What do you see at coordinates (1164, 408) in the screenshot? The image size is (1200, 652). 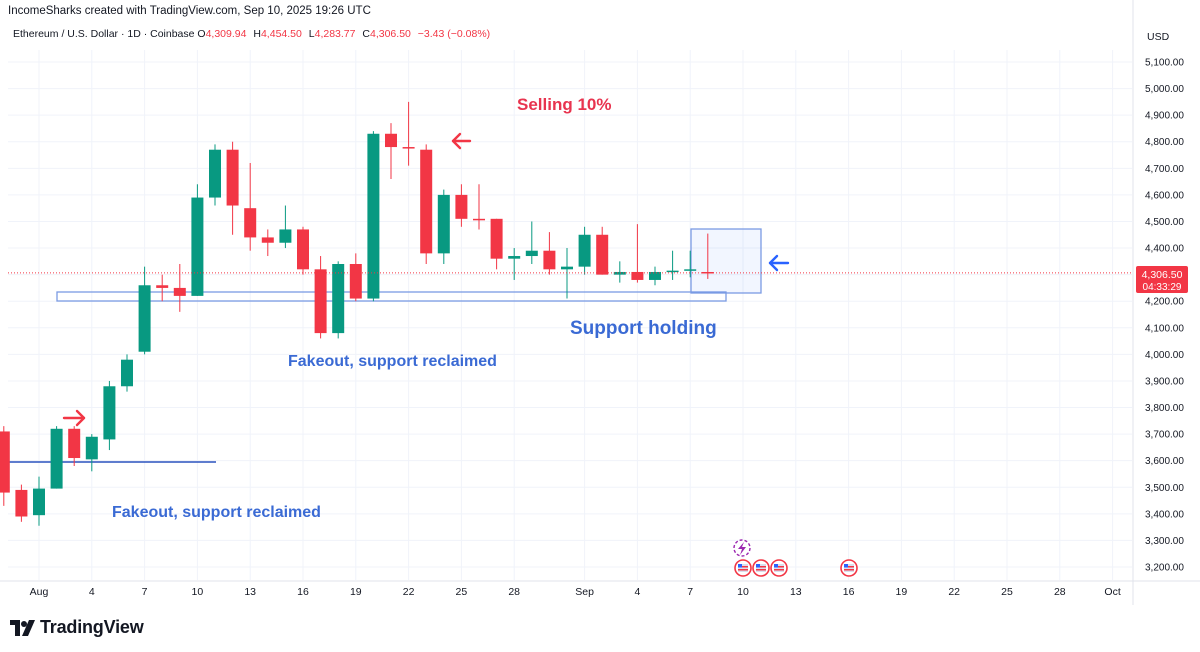 I see `y-tick-label: 3,800.00` at bounding box center [1164, 408].